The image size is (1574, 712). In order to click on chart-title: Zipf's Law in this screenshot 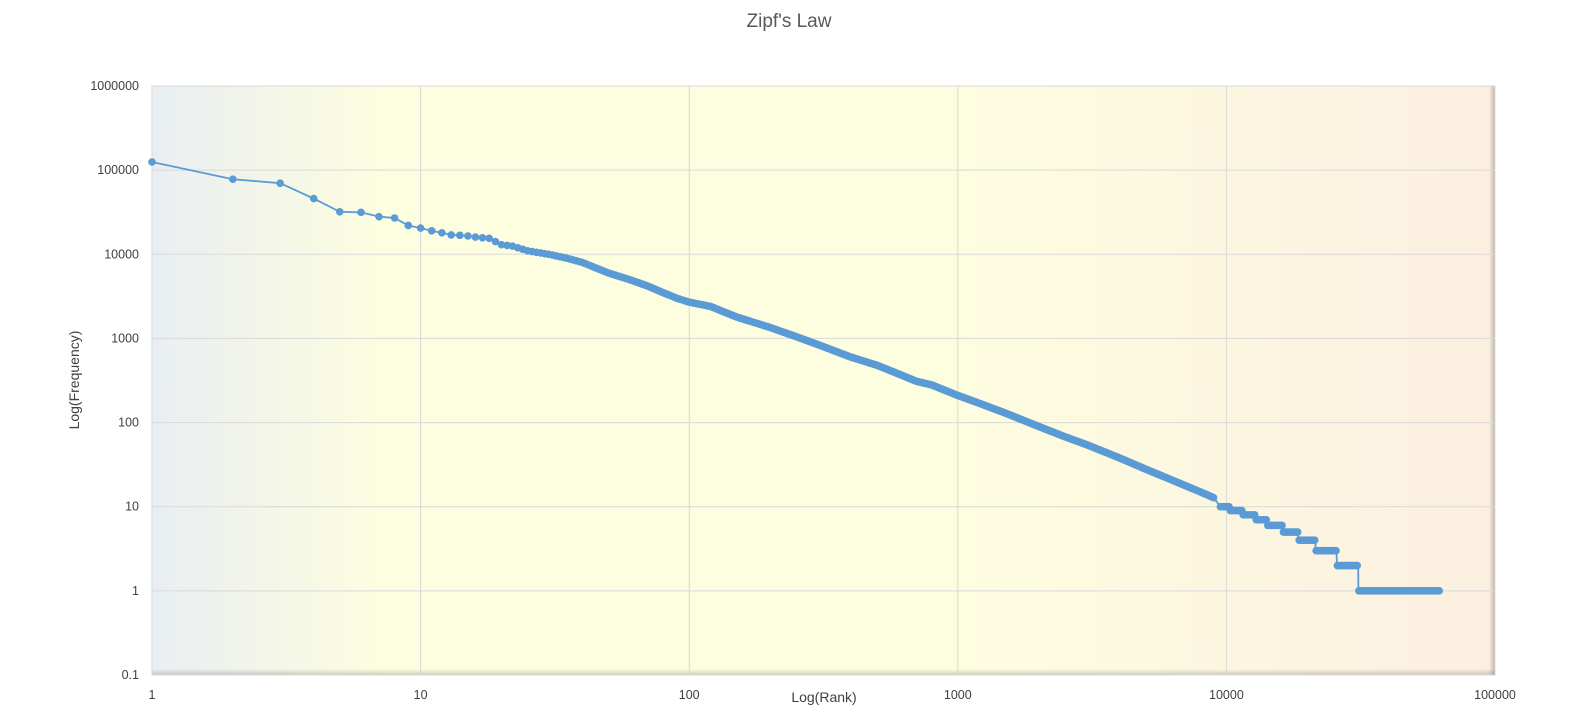, I will do `click(789, 21)`.